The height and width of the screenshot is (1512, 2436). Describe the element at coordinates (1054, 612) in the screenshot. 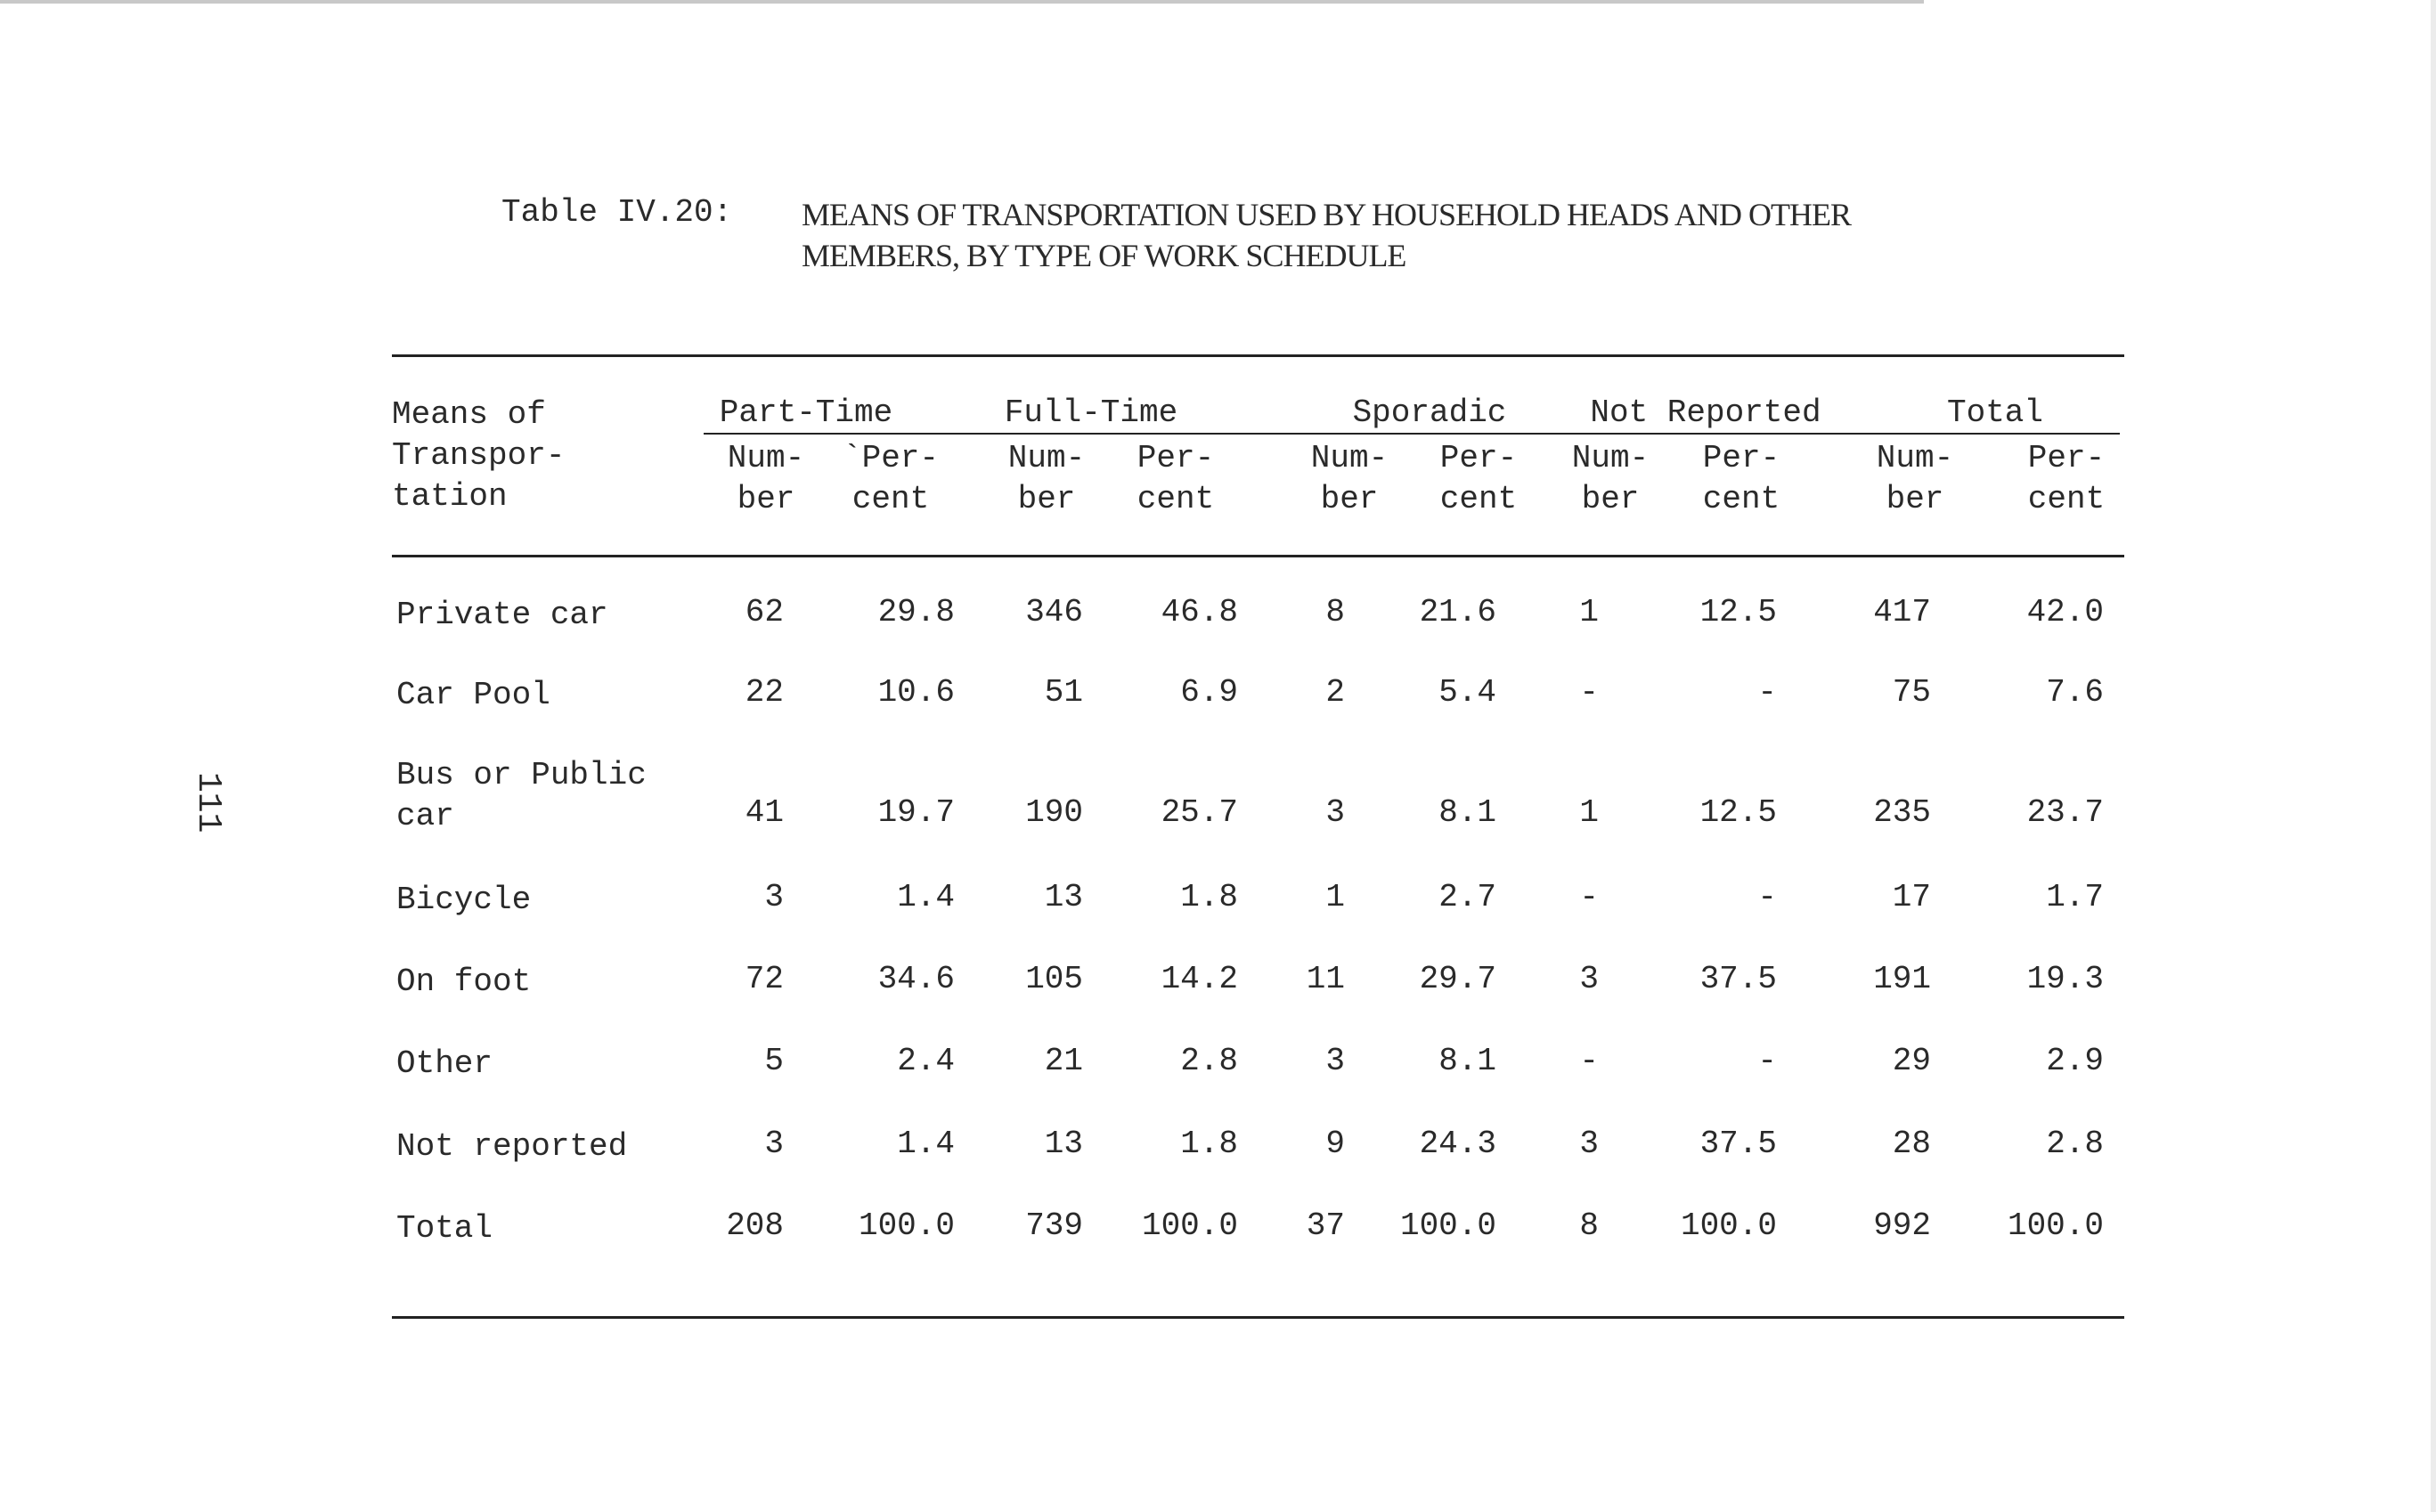

I see `cell-number: 346` at that location.